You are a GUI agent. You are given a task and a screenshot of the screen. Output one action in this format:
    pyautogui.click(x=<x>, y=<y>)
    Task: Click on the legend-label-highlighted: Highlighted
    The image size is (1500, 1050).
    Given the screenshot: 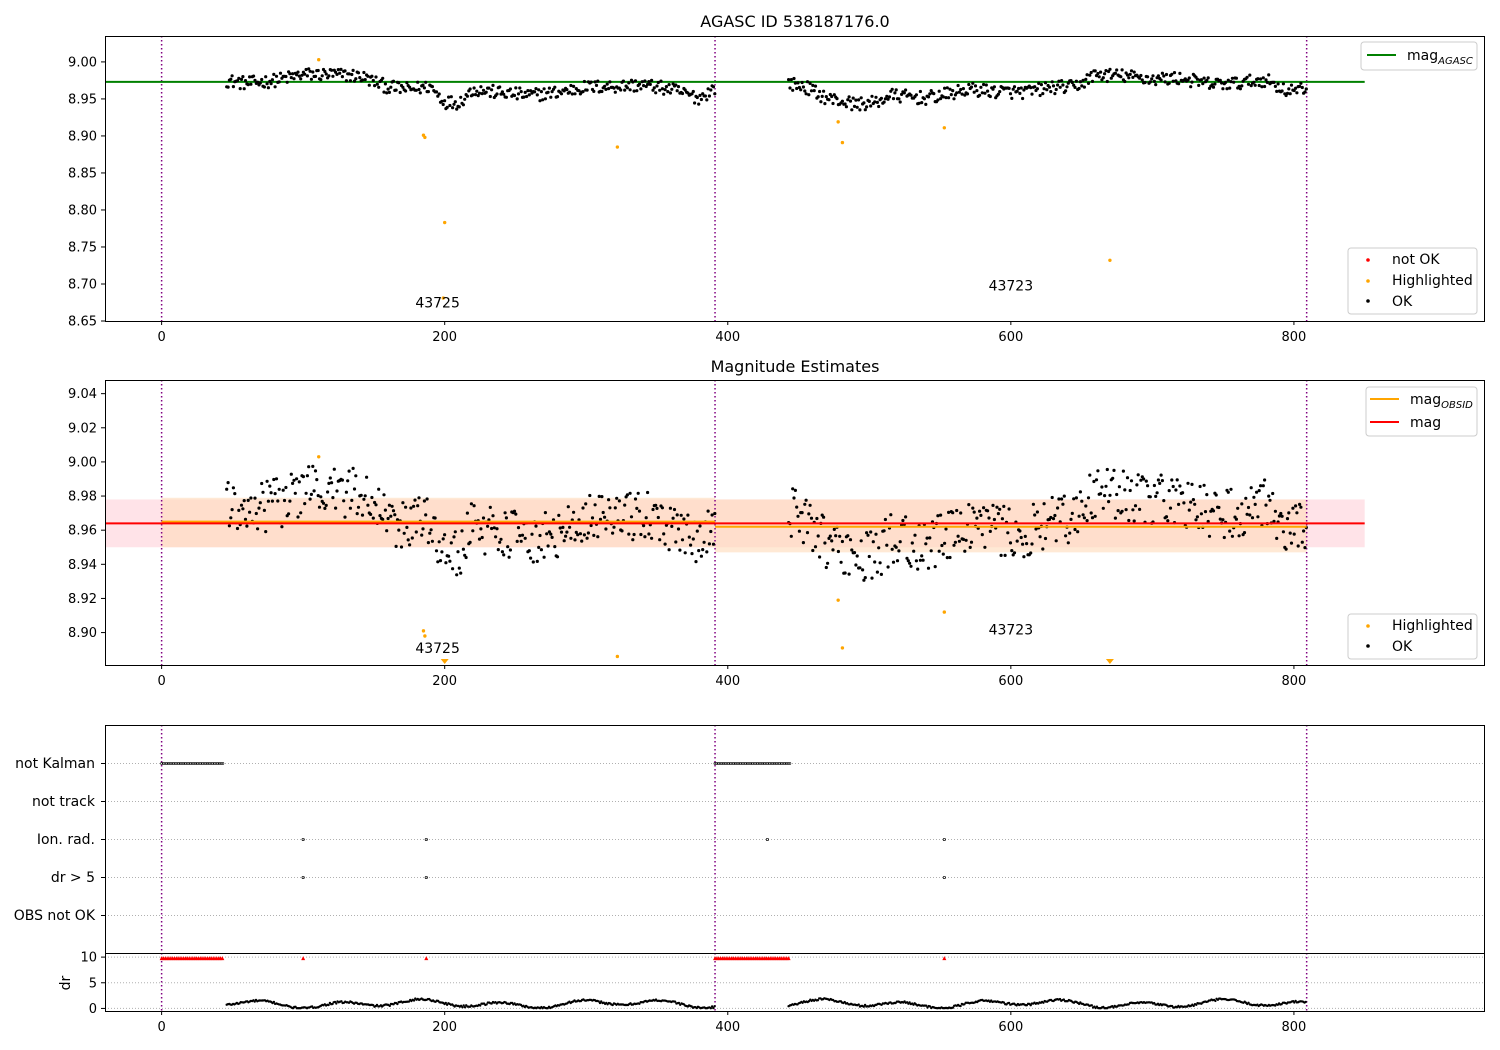 What is the action you would take?
    pyautogui.click(x=1432, y=626)
    